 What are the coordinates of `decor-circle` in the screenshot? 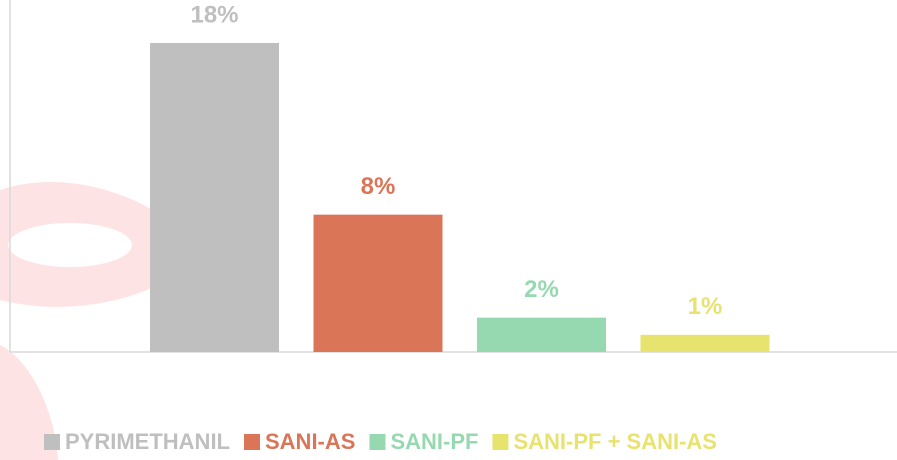 It's located at (29, 402).